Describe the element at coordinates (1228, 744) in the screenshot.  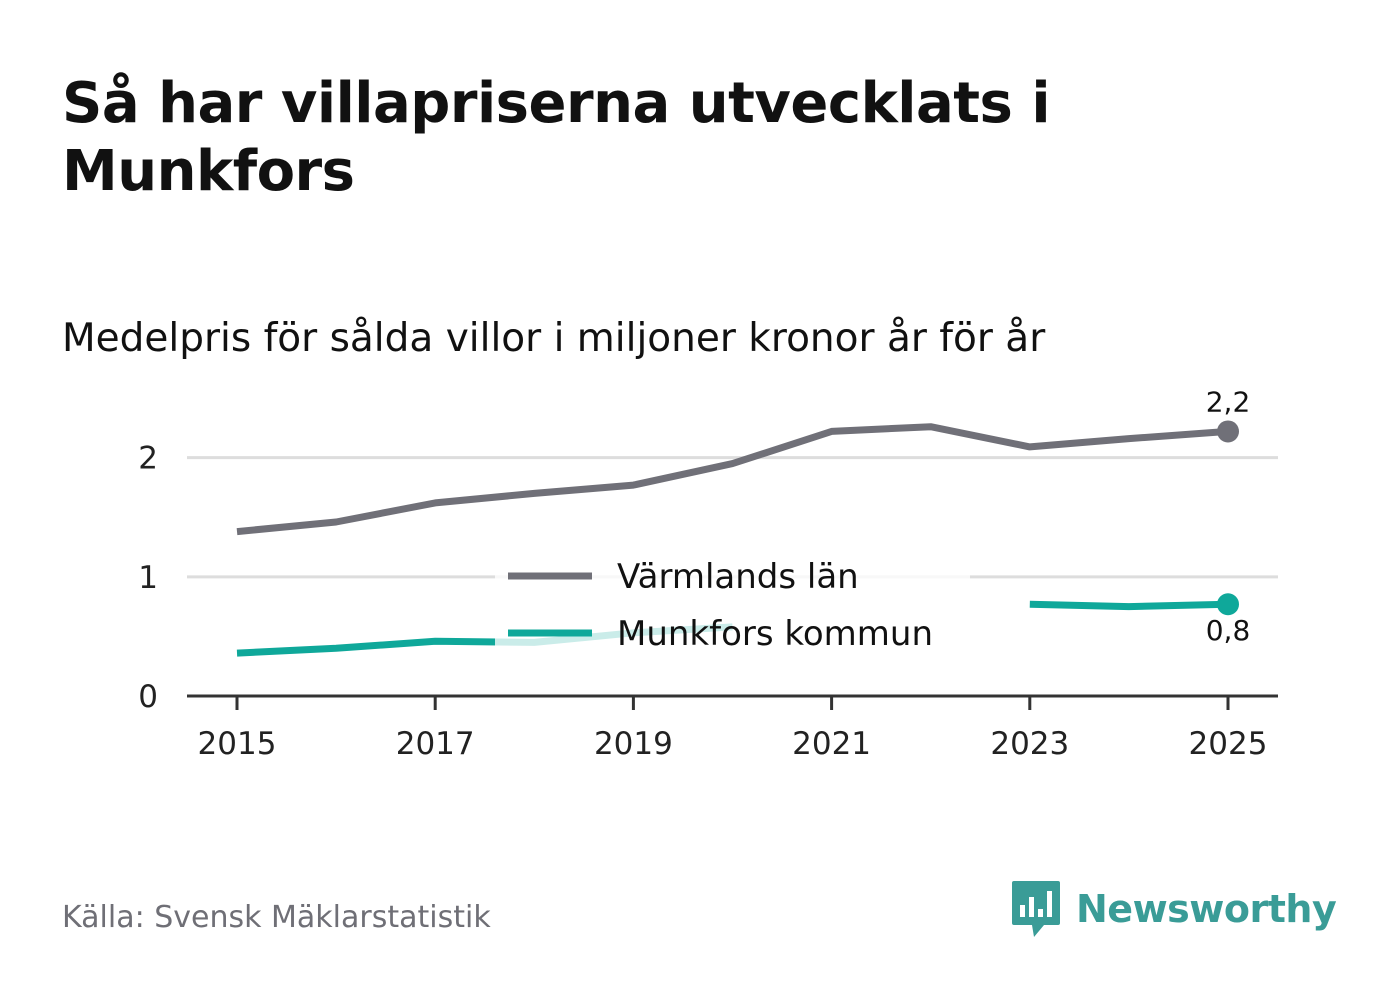
I see `x-tick-label: 2025` at that location.